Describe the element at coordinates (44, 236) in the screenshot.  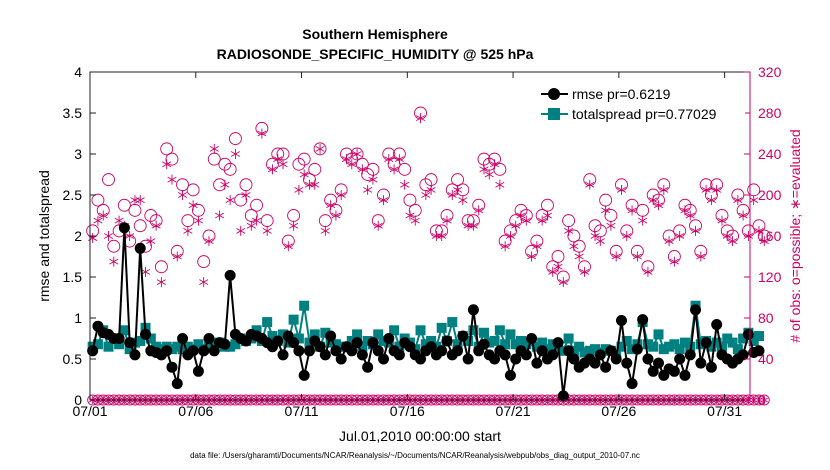
I see `y-axis-left-label: rmse and totalspread` at that location.